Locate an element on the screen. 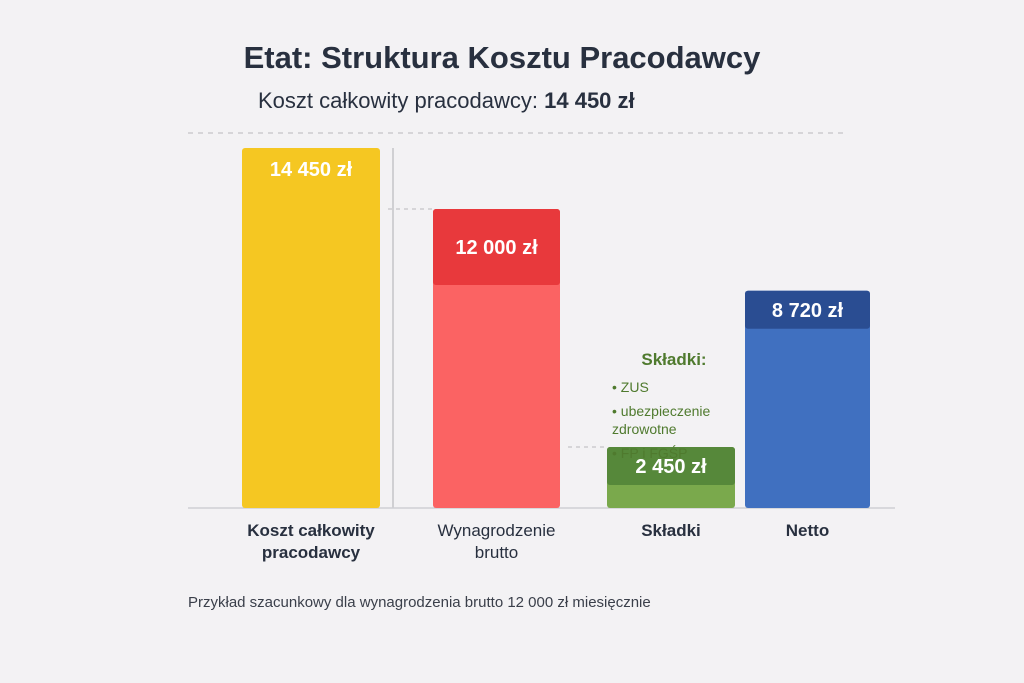  value-label: 14 450 zł is located at coordinates (311, 170).